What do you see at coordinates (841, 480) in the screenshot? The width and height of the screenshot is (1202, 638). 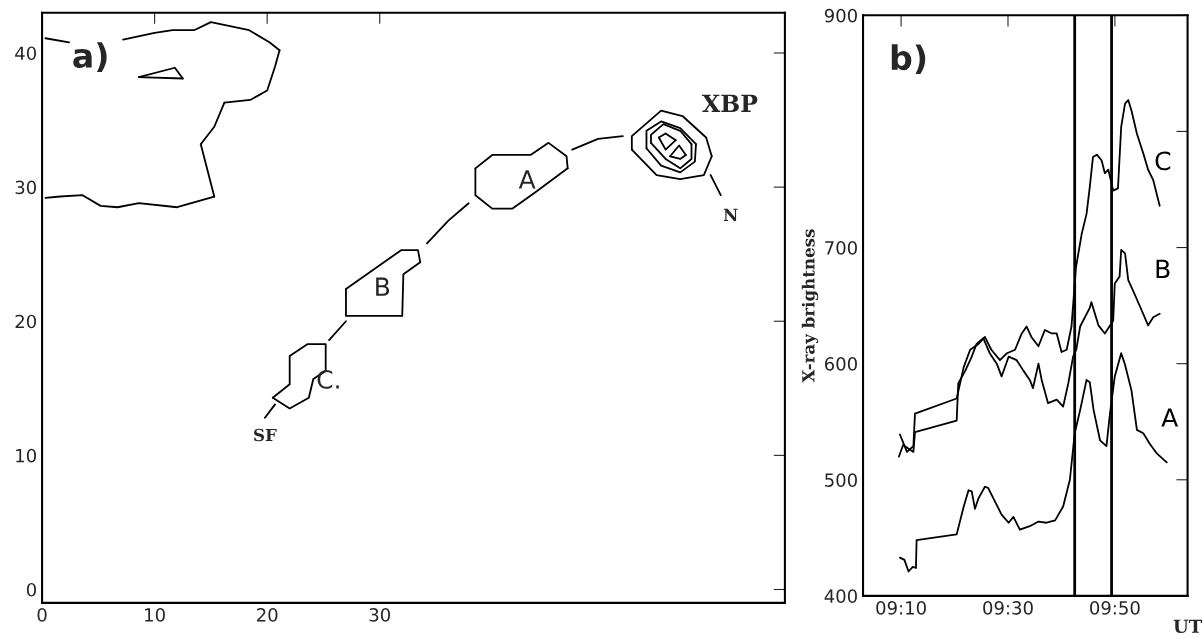 I see `y-tick-label: 500` at bounding box center [841, 480].